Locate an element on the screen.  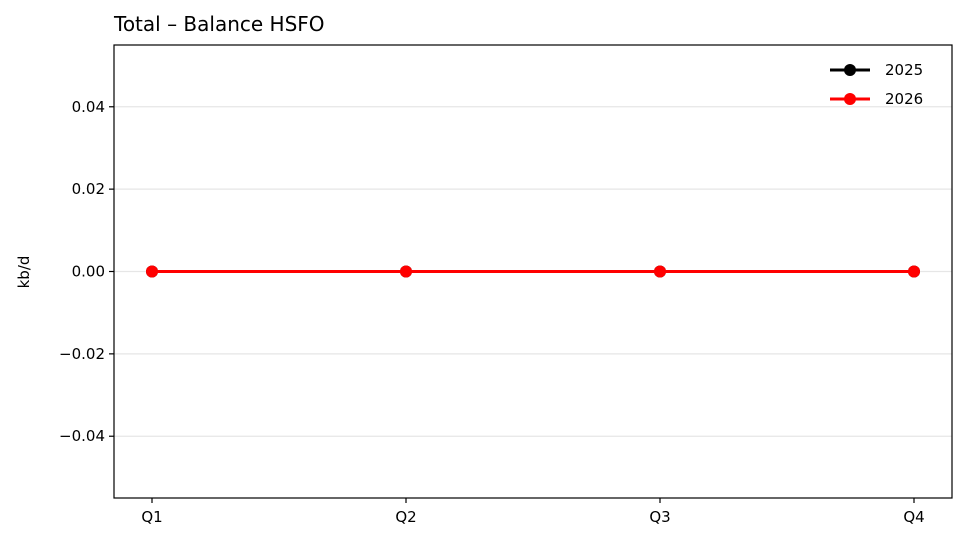
series-2026 is located at coordinates (533, 271).